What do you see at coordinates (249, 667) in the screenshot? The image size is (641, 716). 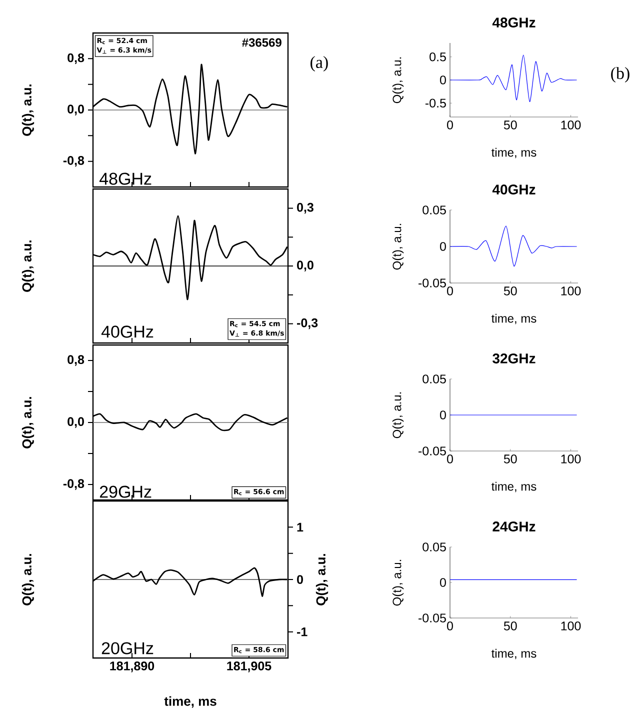 I see `x-tick-label: 181,905` at bounding box center [249, 667].